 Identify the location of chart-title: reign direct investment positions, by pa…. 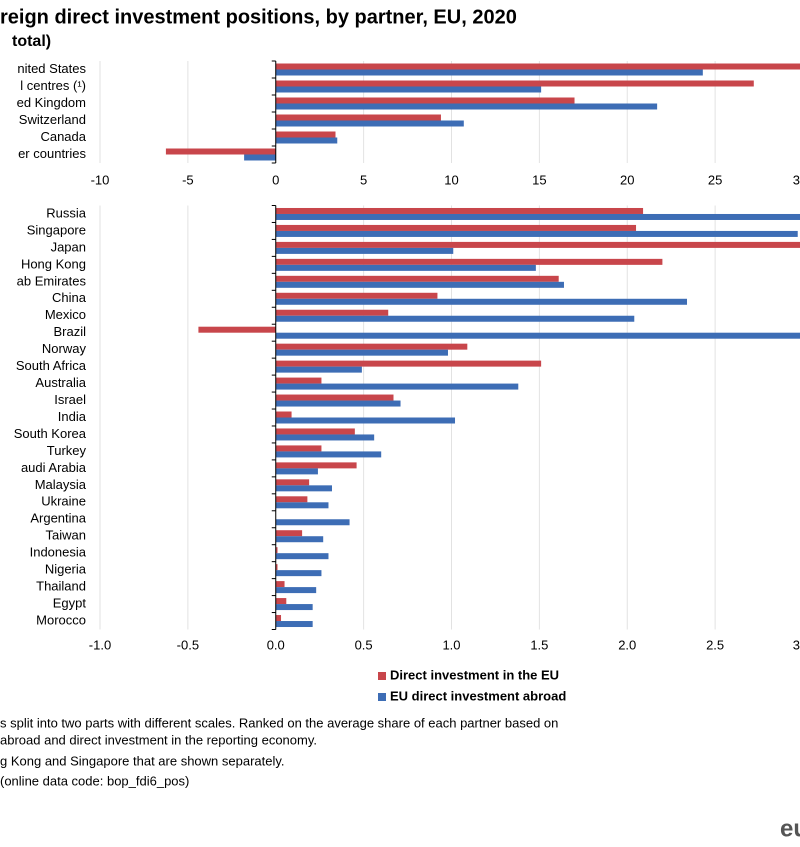
(258, 17).